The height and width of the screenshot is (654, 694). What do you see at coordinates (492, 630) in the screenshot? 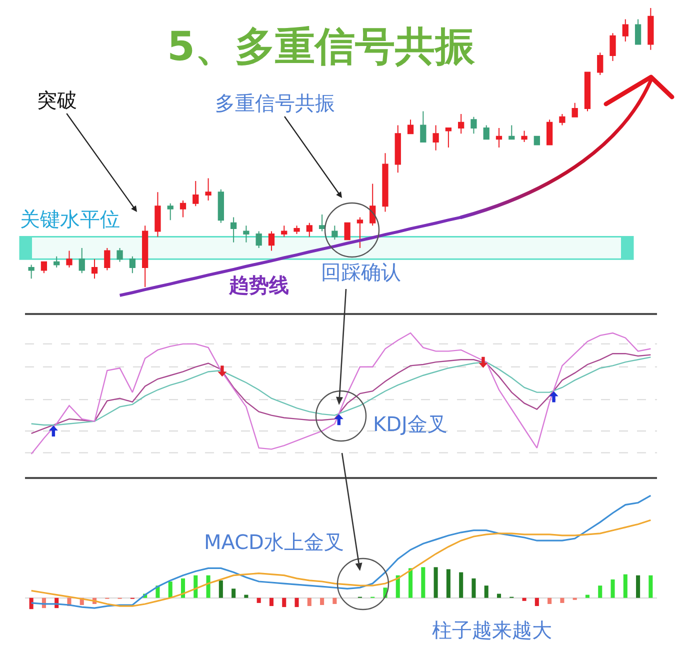
I see `text: 柱子越来越大` at bounding box center [492, 630].